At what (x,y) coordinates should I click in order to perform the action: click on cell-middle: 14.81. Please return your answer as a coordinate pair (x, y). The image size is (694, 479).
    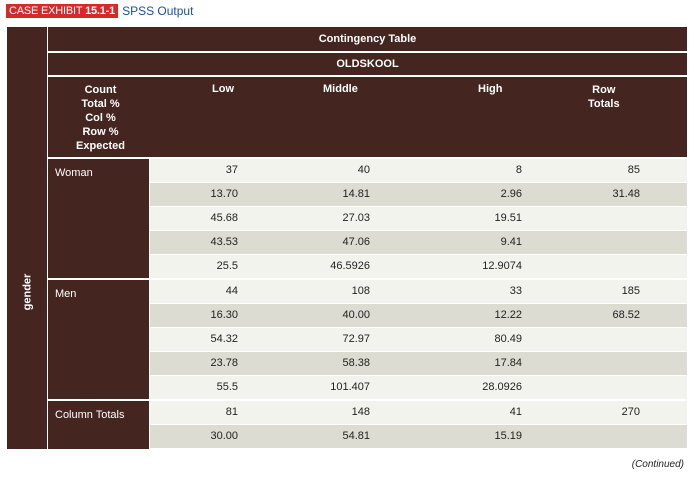
    Looking at the image, I should click on (356, 194).